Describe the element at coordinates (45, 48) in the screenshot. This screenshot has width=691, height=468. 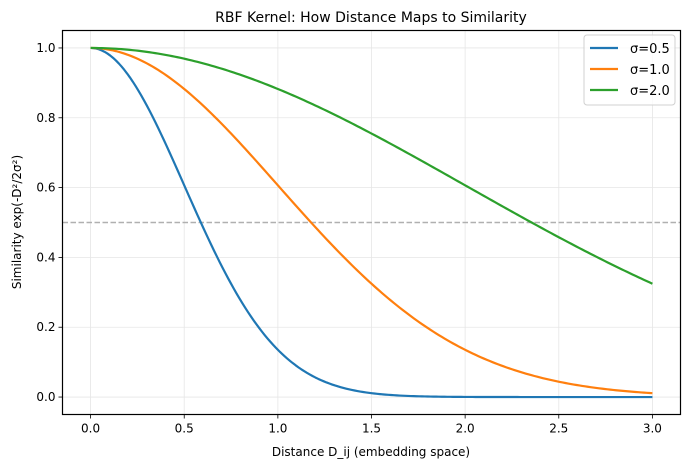
I see `y-tick-label: 1.0` at that location.